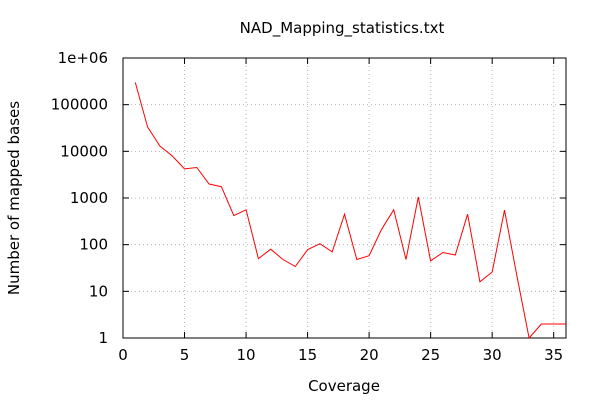 The height and width of the screenshot is (400, 600). I want to click on y-tick-label: 10000, so click(84, 151).